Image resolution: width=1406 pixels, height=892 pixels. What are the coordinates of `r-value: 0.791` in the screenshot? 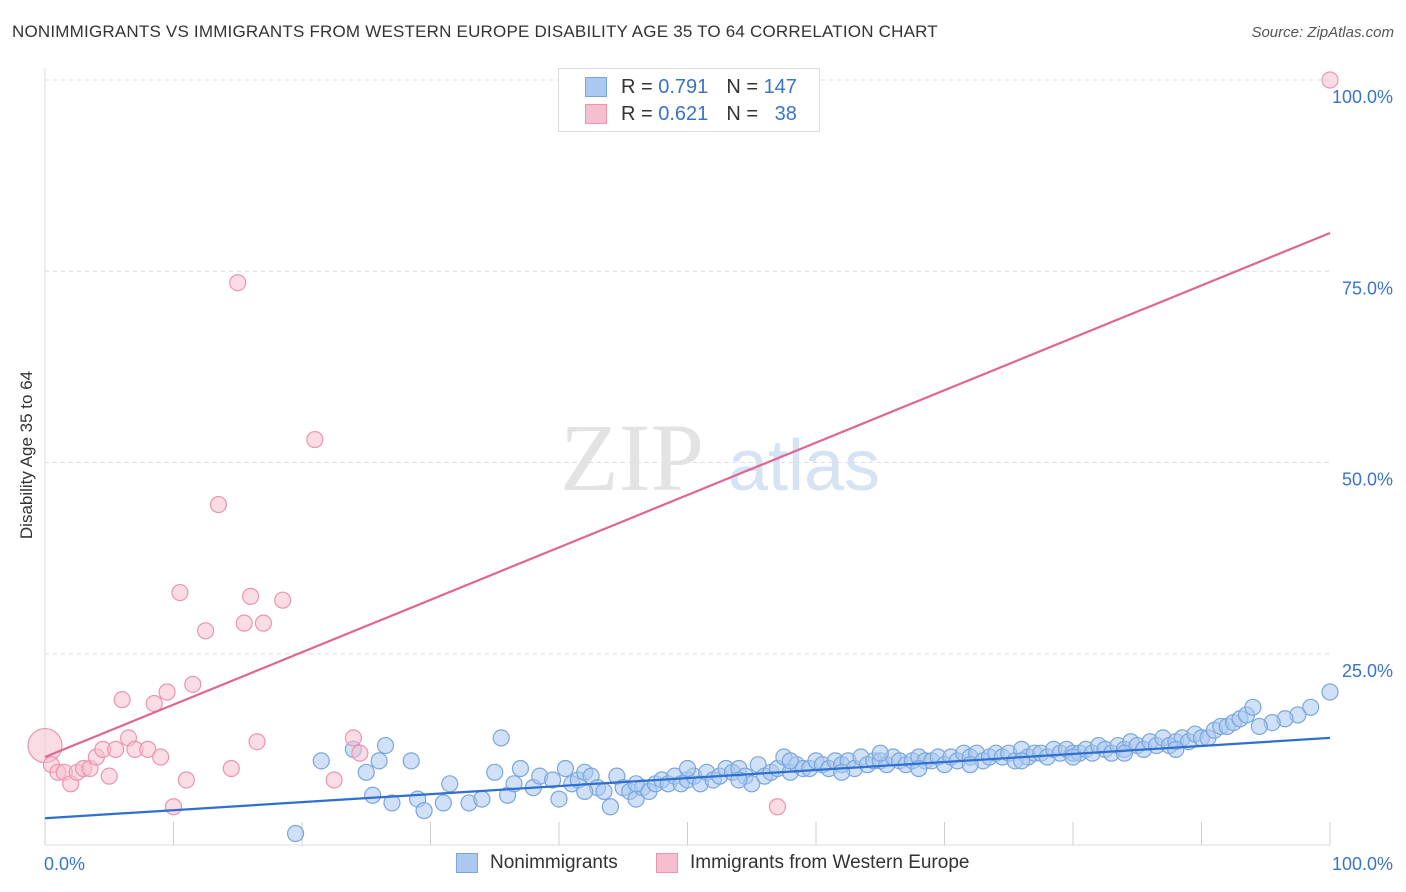 It's located at (683, 86).